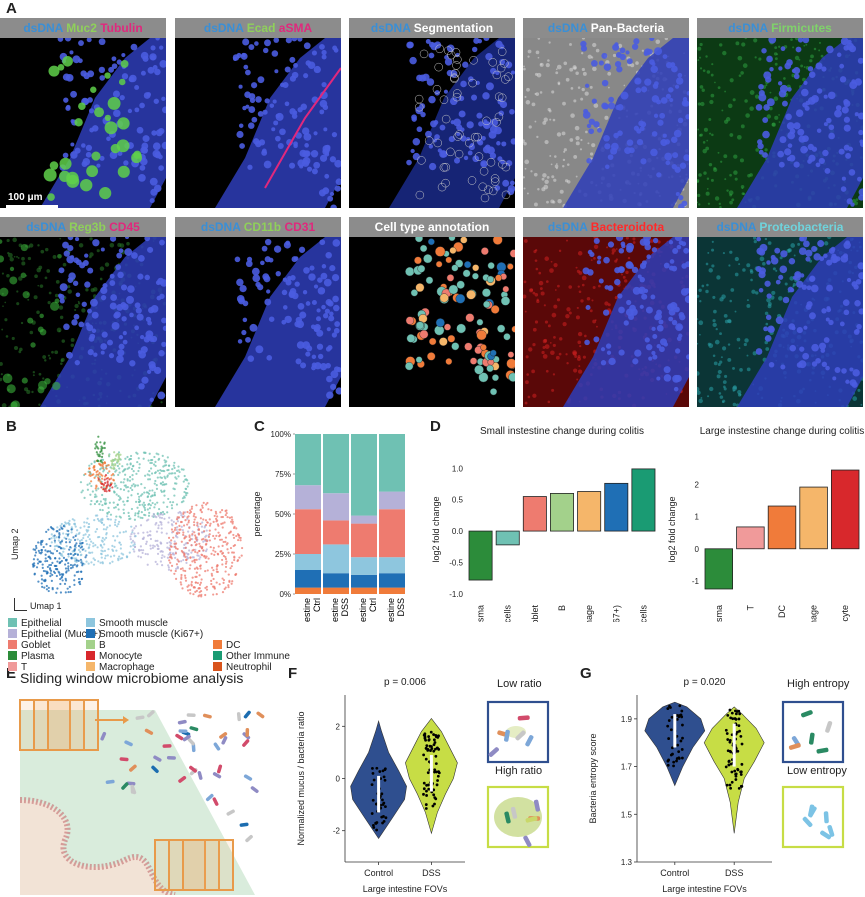 Image resolution: width=865 pixels, height=897 pixels. What do you see at coordinates (31, 656) in the screenshot?
I see `legend-item: Plasma` at bounding box center [31, 656].